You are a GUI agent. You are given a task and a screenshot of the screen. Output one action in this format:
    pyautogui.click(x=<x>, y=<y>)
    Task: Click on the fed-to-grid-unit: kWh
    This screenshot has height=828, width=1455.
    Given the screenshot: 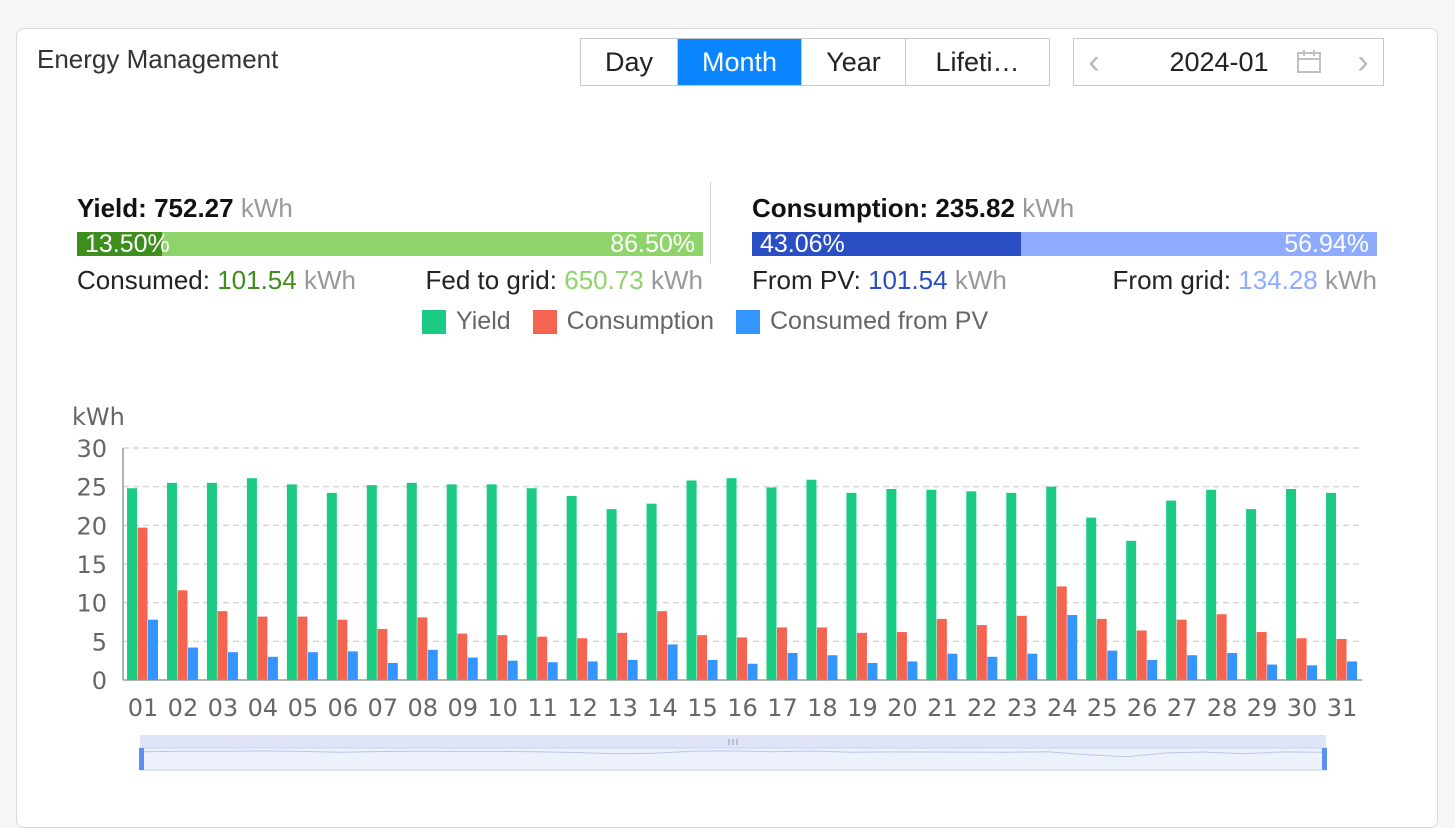 What is the action you would take?
    pyautogui.click(x=677, y=280)
    